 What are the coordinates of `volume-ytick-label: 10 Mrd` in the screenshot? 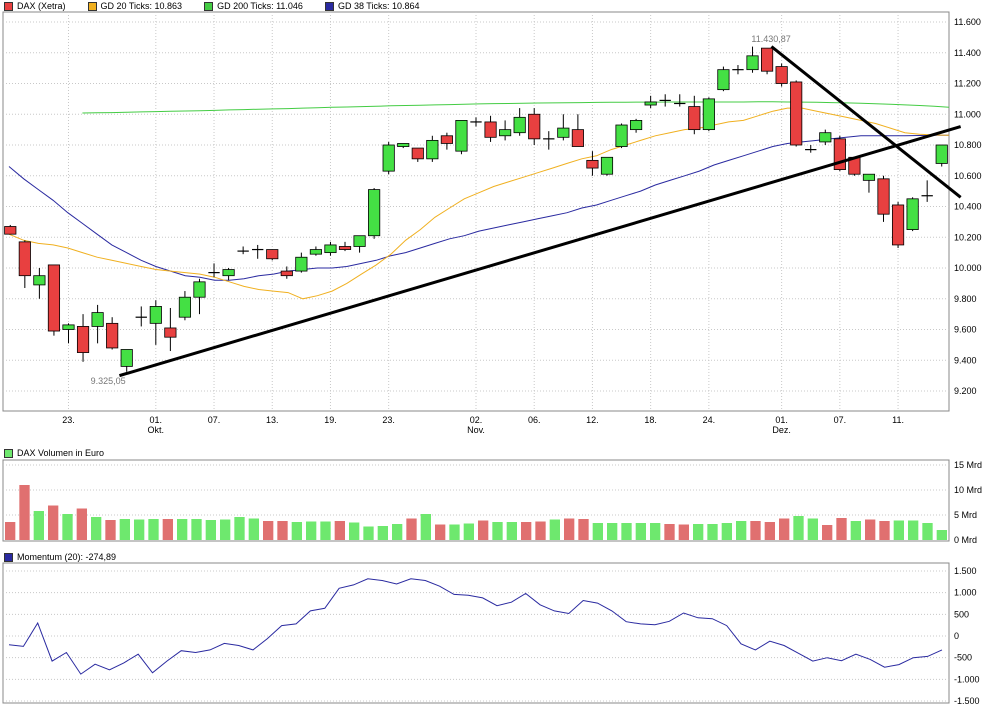 It's located at (968, 490).